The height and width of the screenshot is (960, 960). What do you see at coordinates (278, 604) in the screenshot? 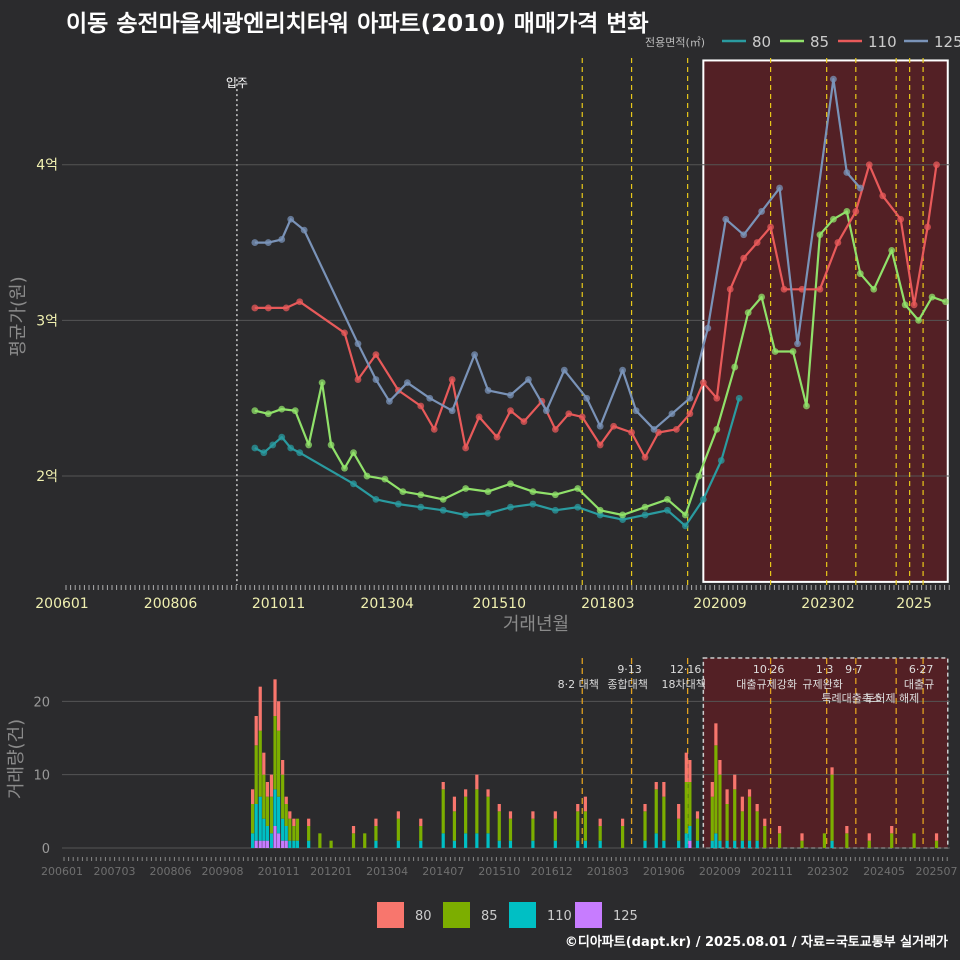
I see `x-tick-label: 201011` at bounding box center [278, 604].